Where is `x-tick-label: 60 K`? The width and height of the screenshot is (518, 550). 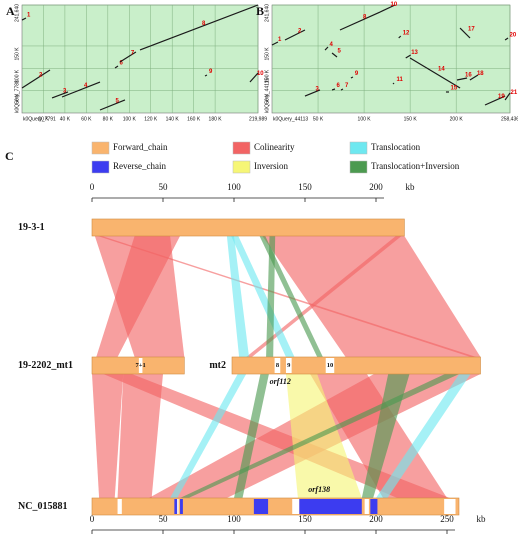
x-tick-label: 60 K is located at coordinates (86, 119).